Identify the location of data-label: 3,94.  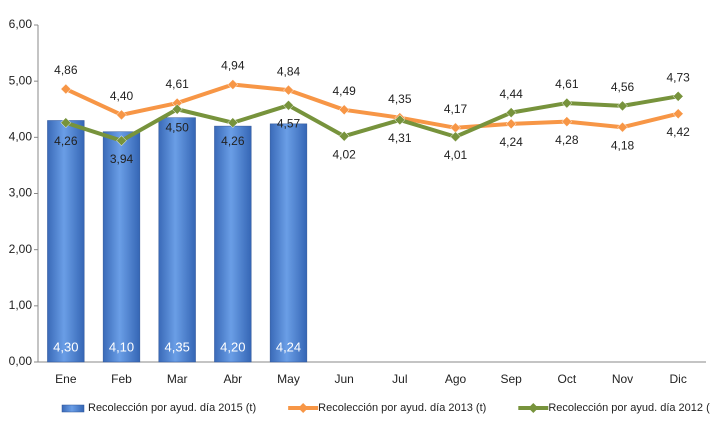
(122, 159).